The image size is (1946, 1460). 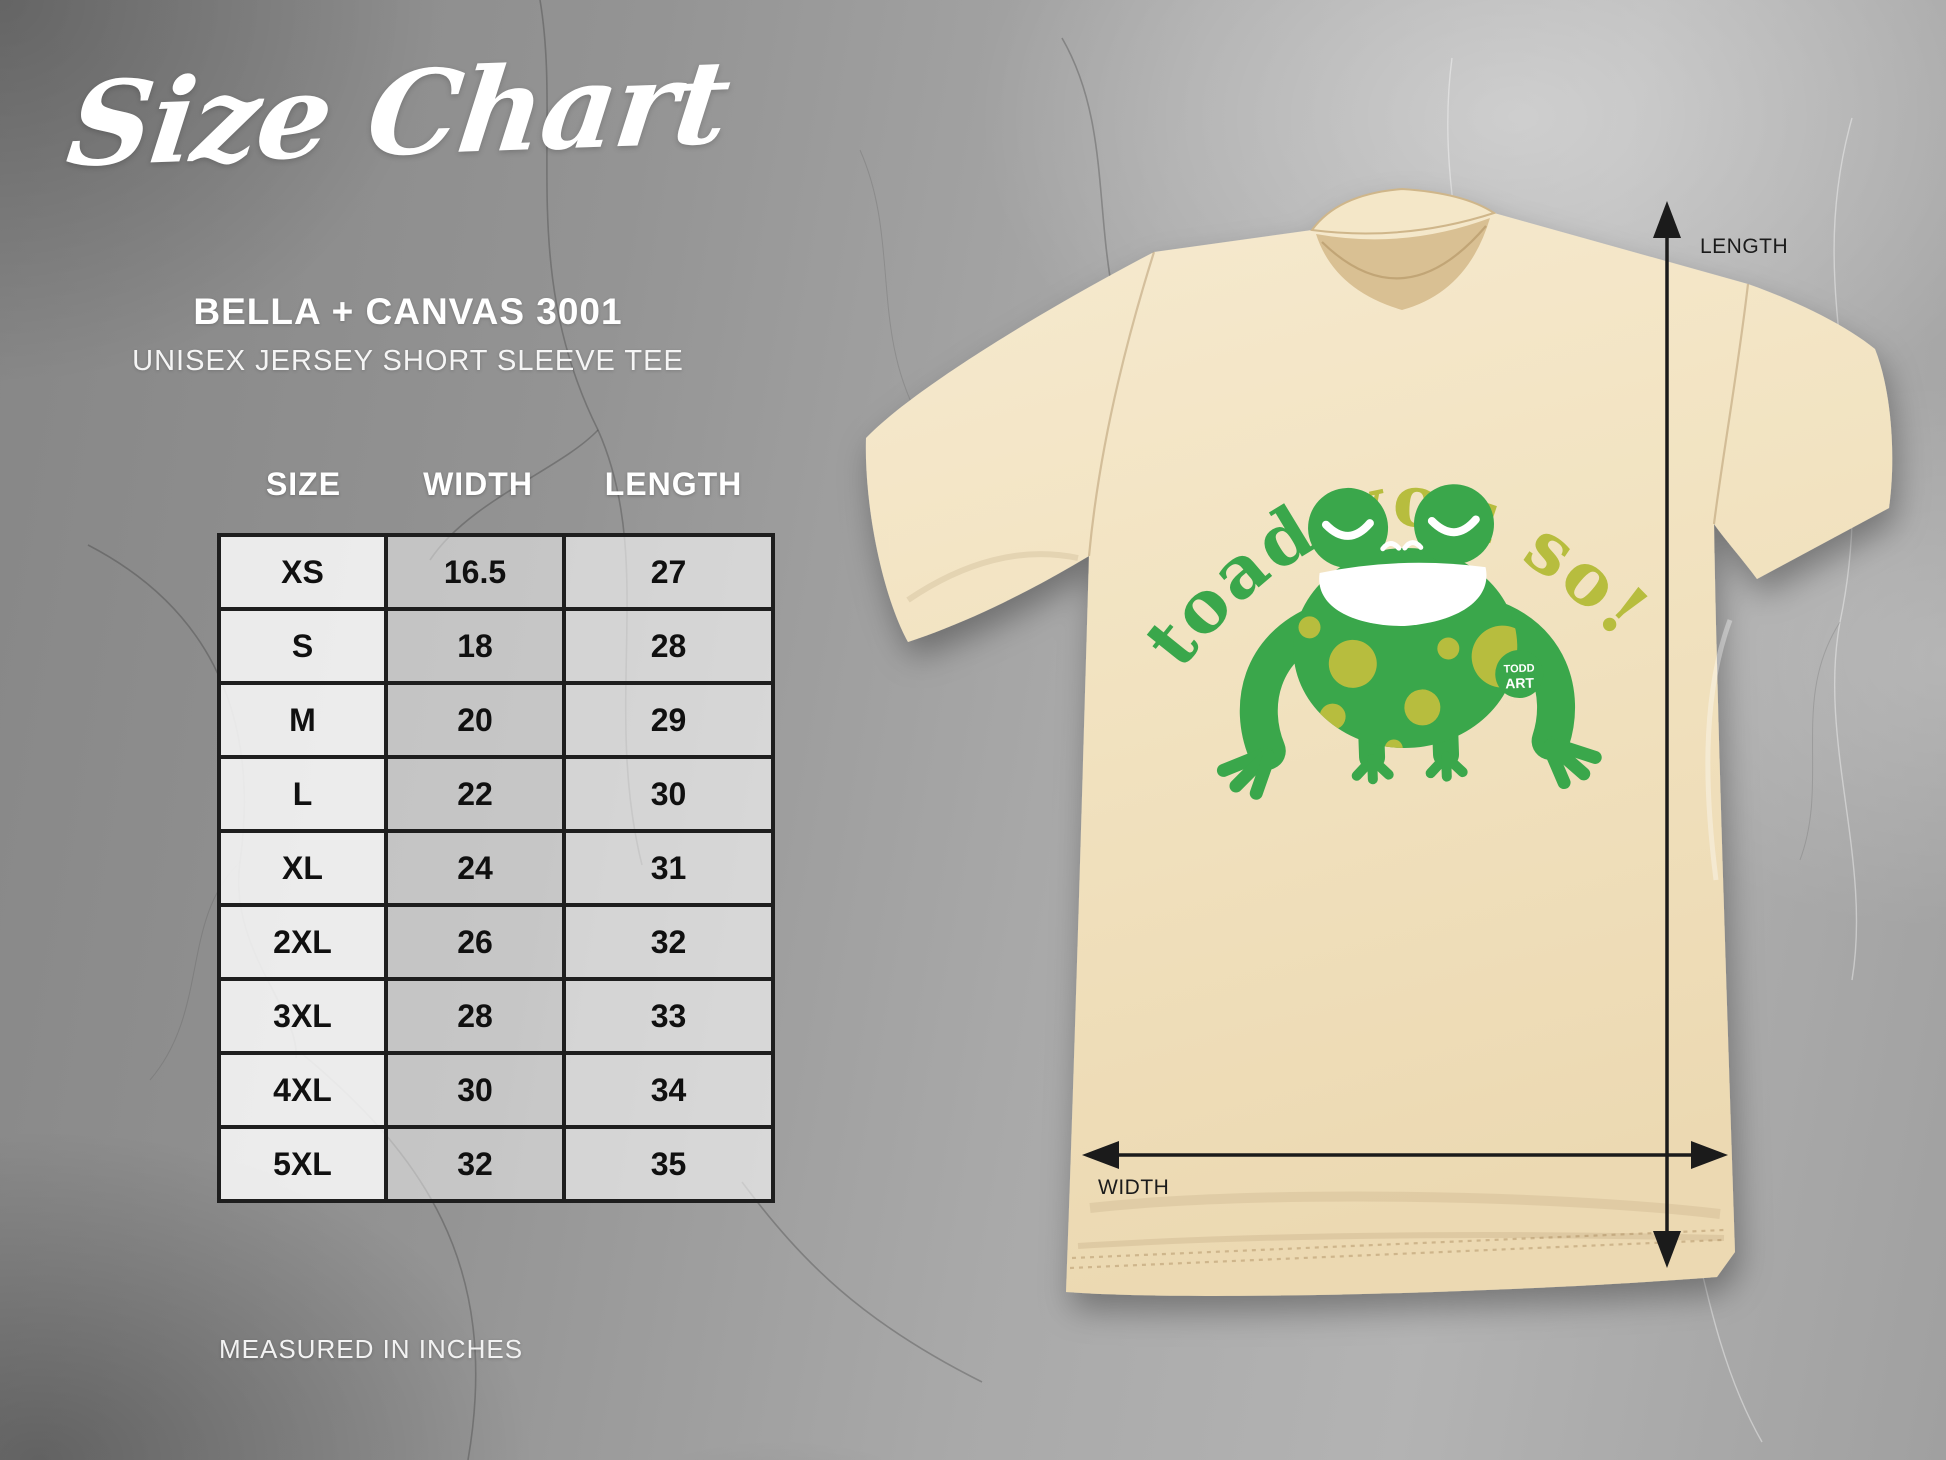 I want to click on size-cell: M, so click(x=302, y=720).